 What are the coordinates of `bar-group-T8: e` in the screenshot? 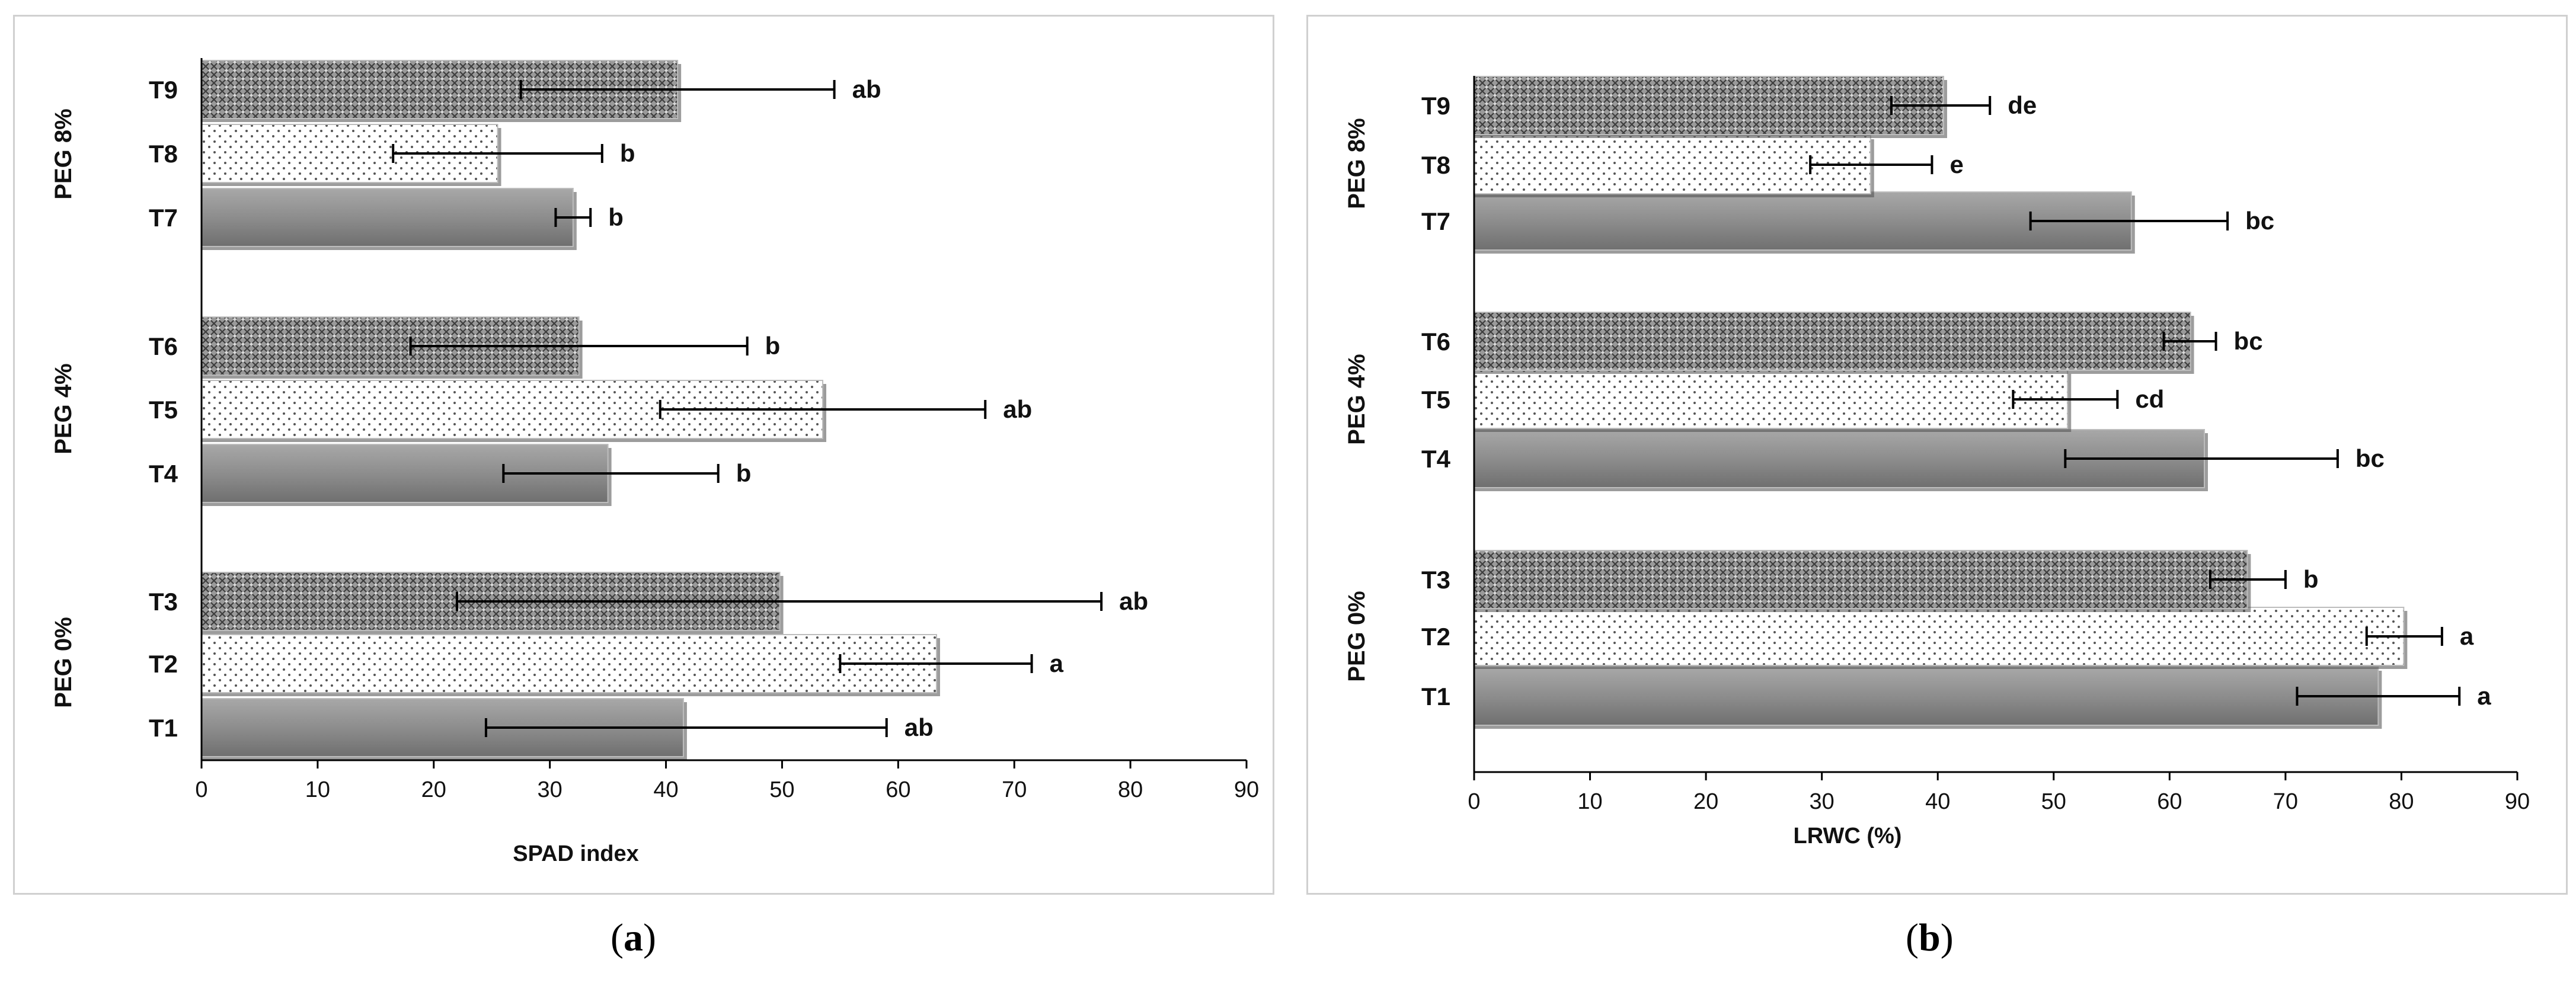 It's located at (1719, 166).